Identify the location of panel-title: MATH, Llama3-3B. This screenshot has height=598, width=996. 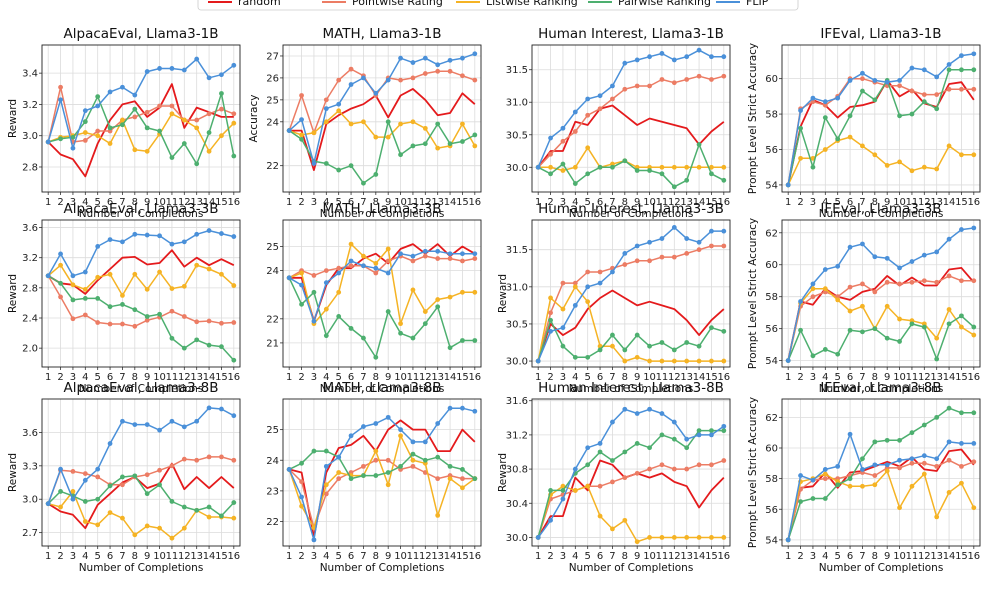
(381, 209).